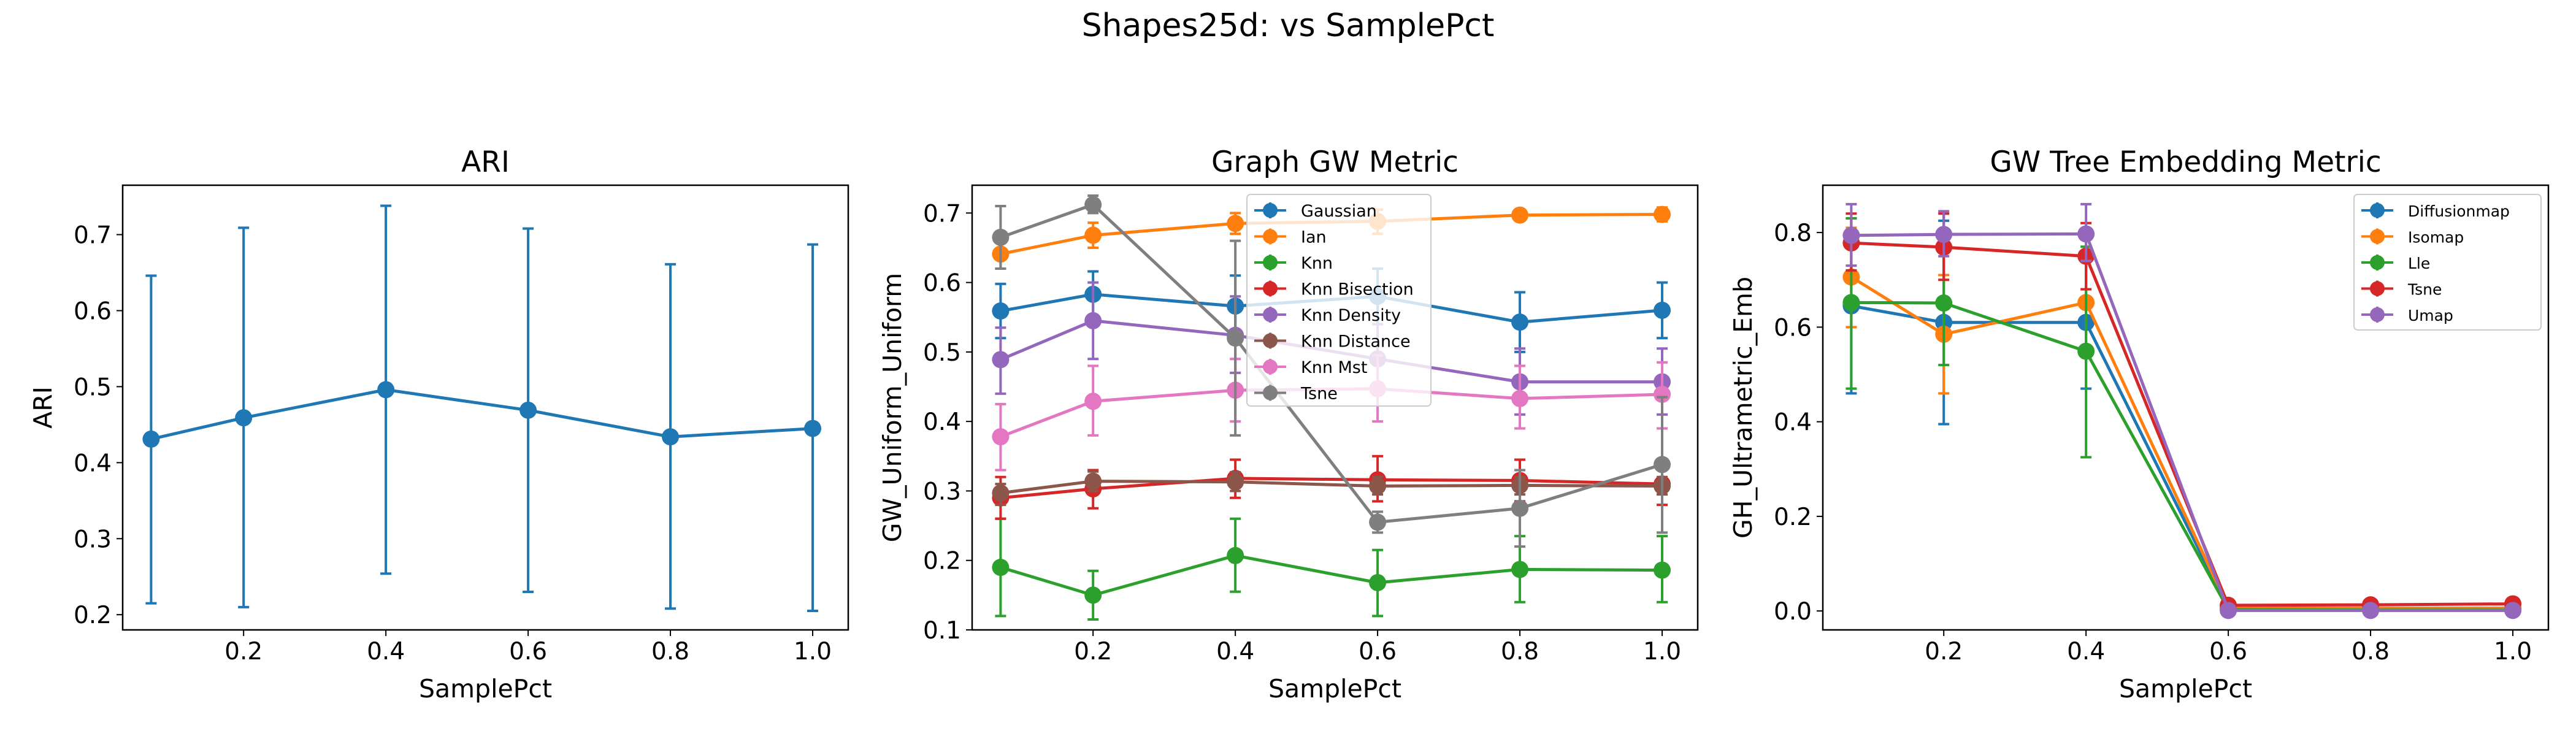 This screenshot has height=736, width=2576. Describe the element at coordinates (1314, 237) in the screenshot. I see `legend-label: Ian` at that location.